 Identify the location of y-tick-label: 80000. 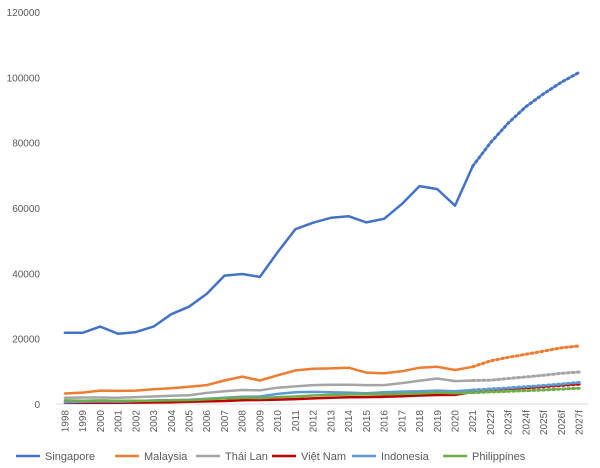
(26, 144).